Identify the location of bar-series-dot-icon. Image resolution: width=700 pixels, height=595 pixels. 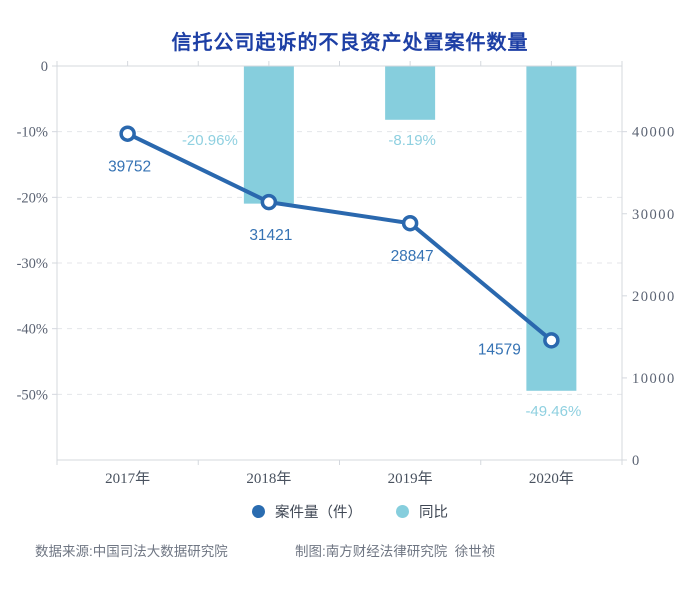
(402, 511).